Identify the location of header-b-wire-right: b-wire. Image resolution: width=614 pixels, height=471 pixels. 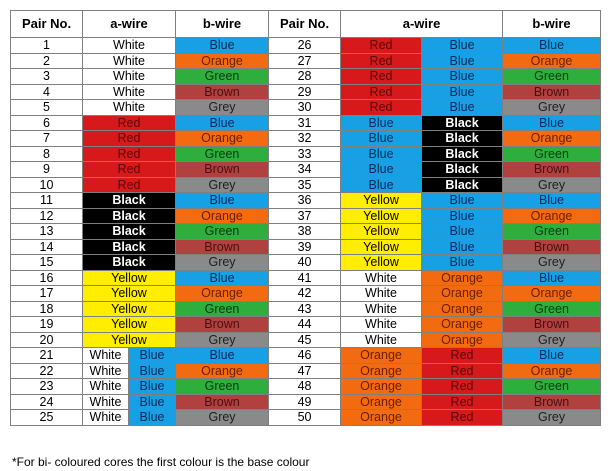
(552, 24).